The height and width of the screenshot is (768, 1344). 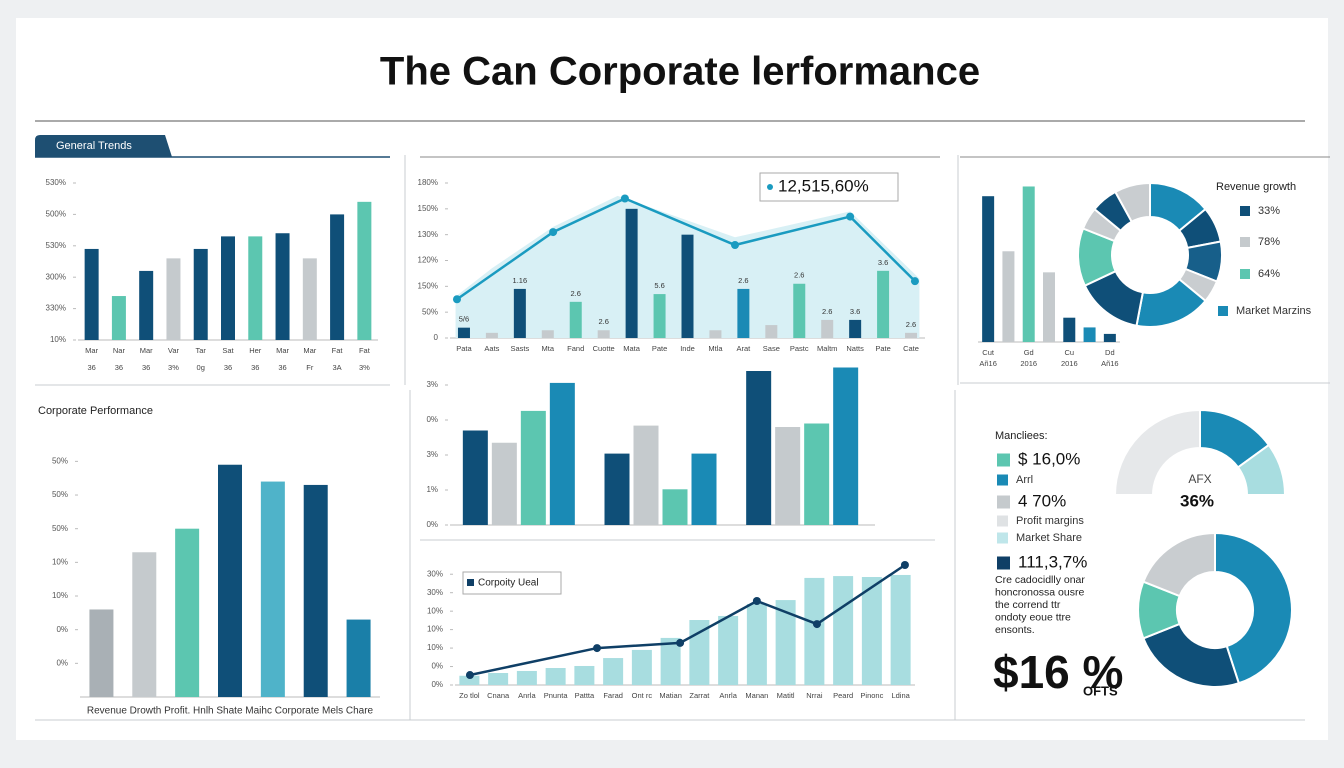 I want to click on y-tick-label: 180%, so click(x=428, y=182).